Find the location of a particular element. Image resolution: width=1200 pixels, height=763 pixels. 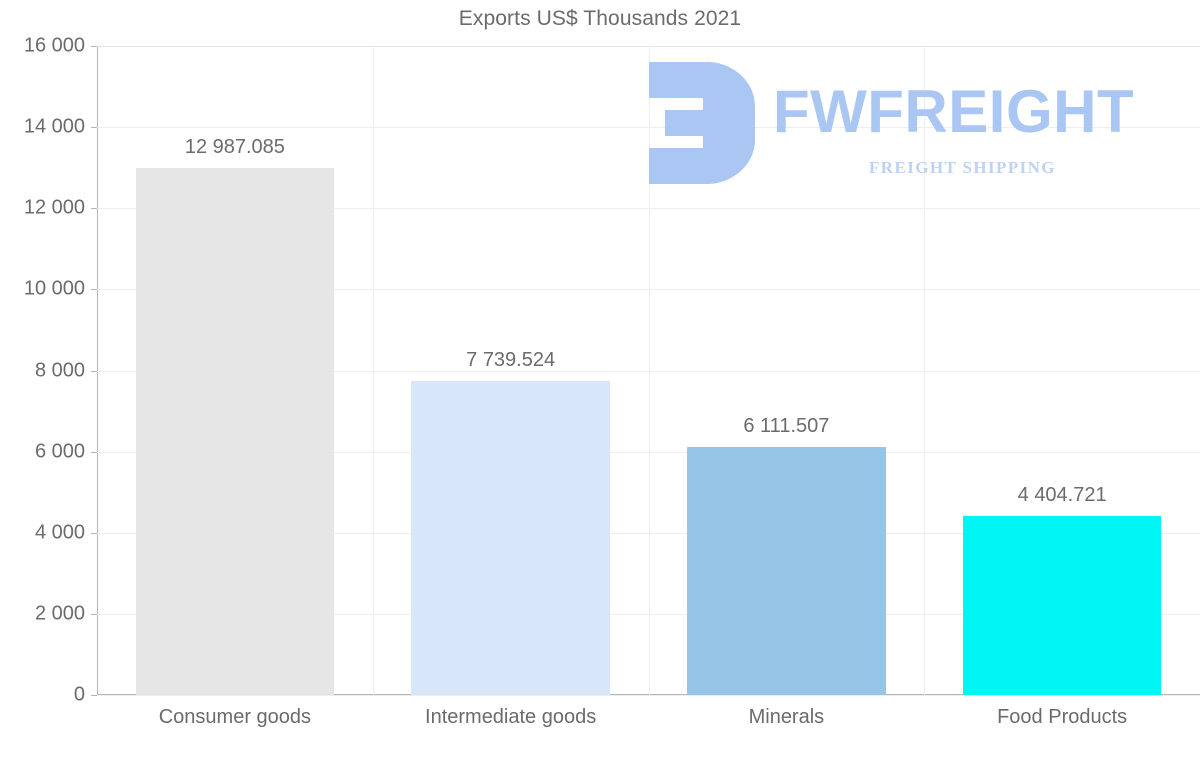

x-axis-category-label: Consumer goods is located at coordinates (235, 717).